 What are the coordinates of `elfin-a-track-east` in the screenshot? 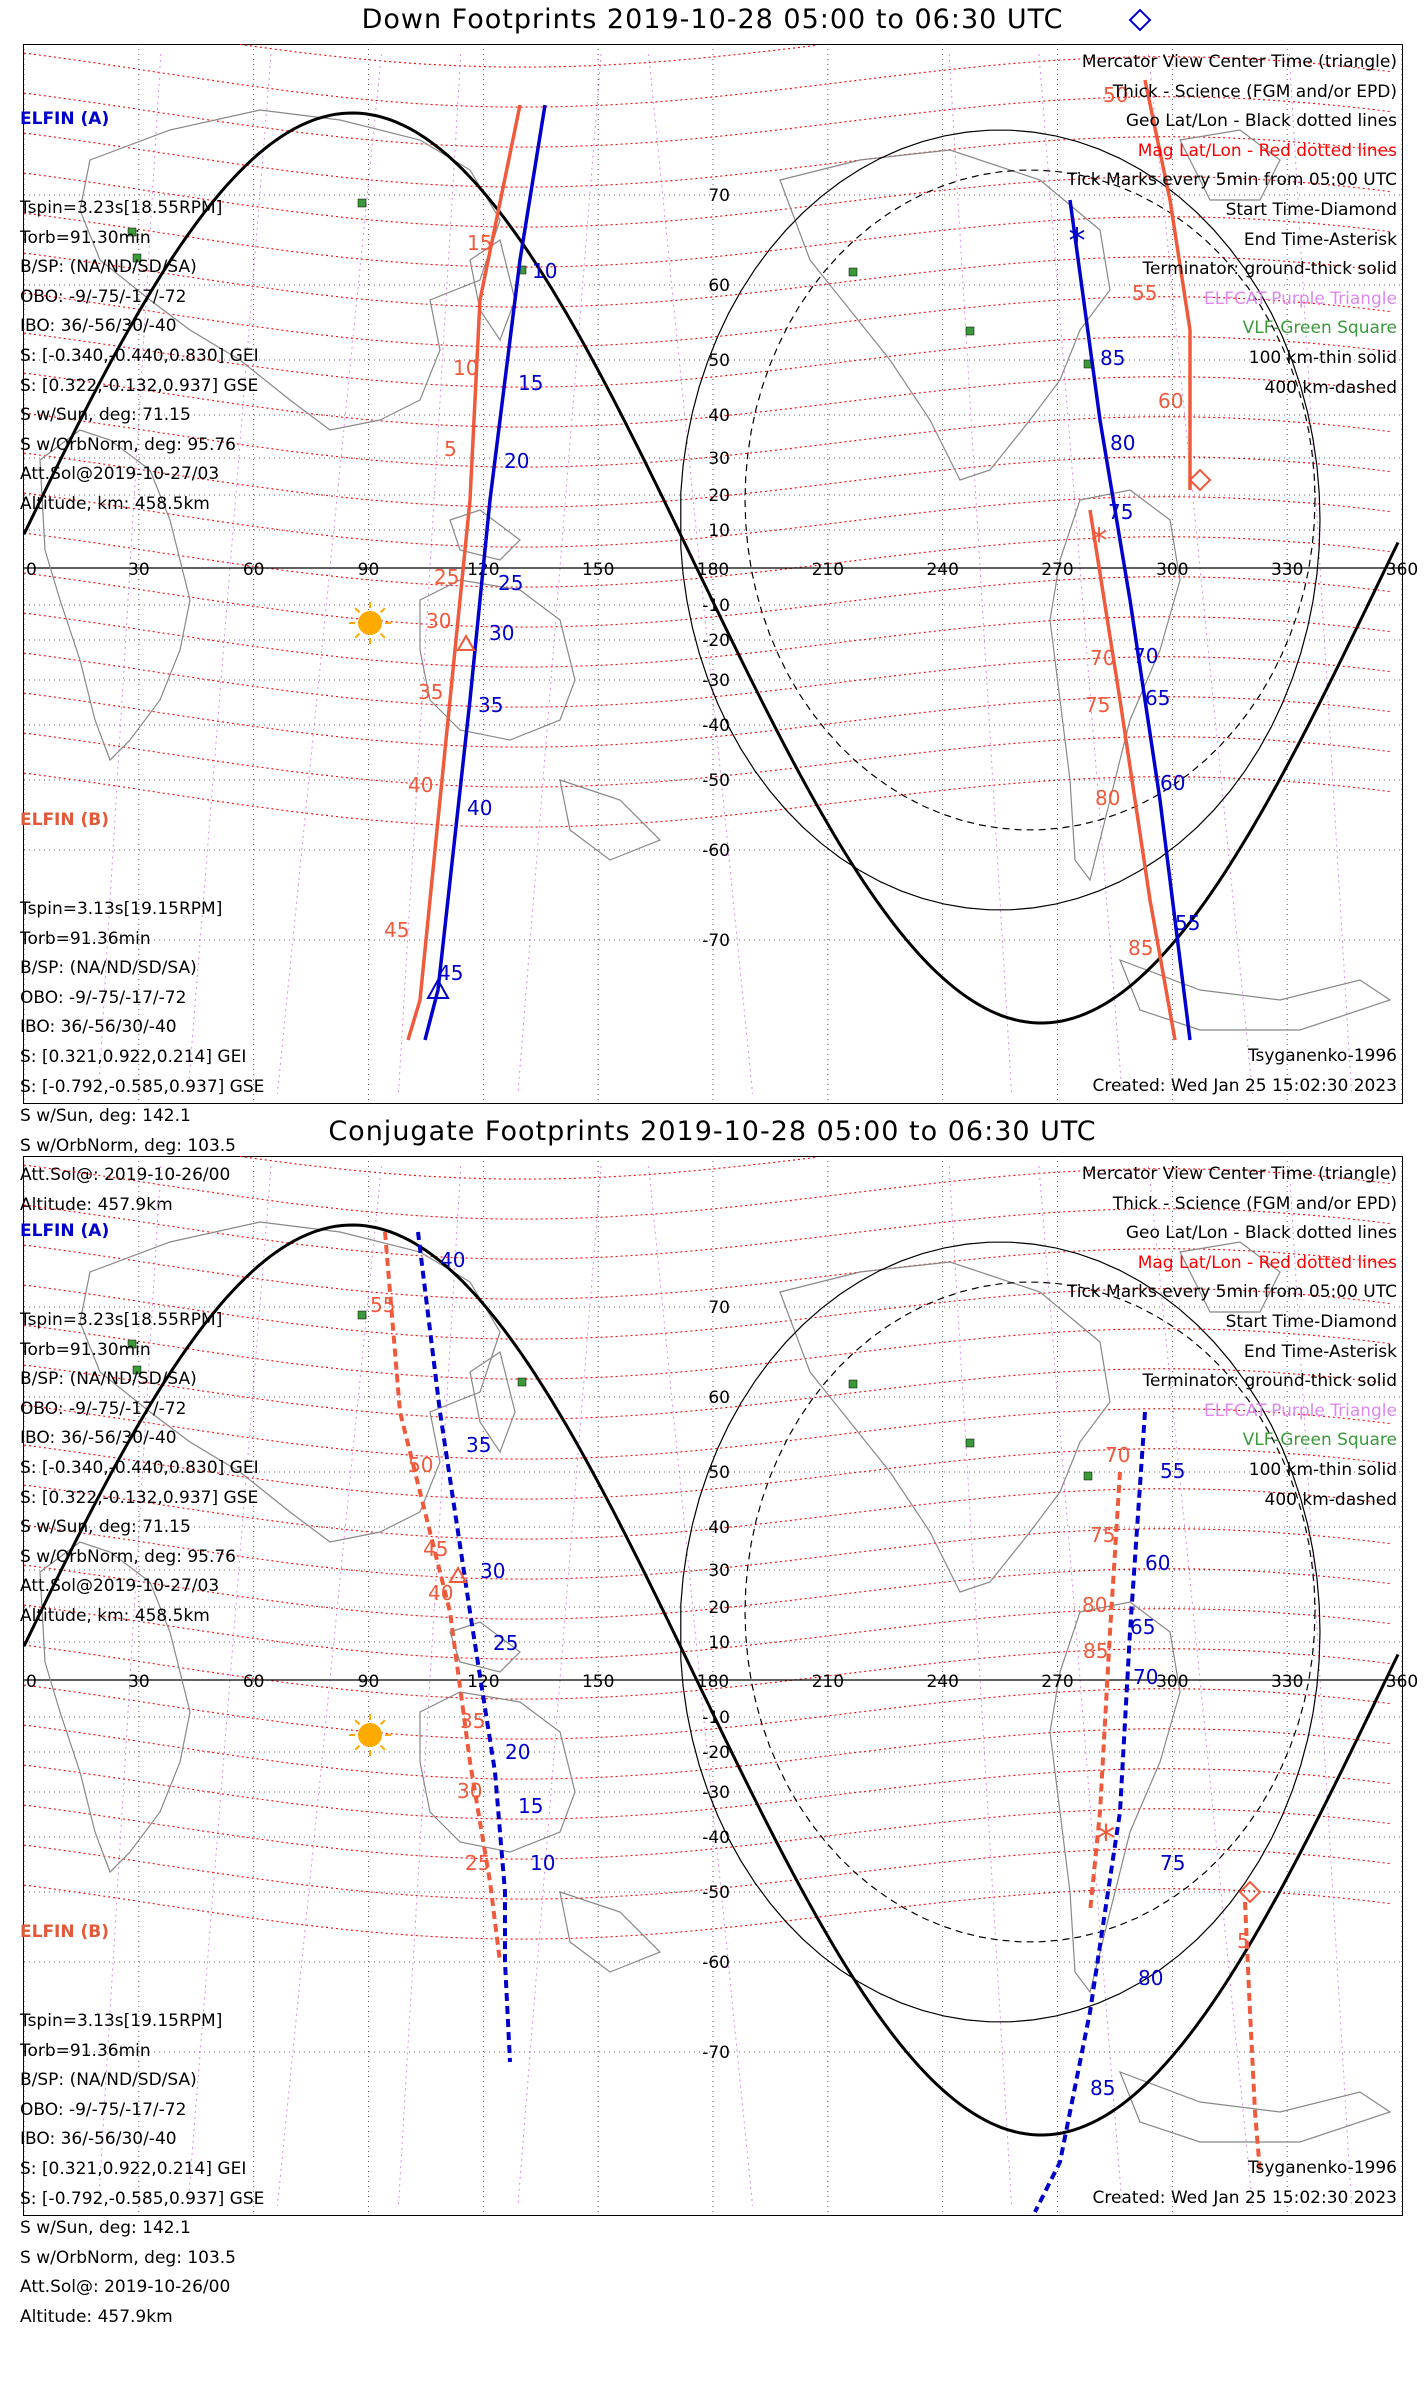 It's located at (1090, 1812).